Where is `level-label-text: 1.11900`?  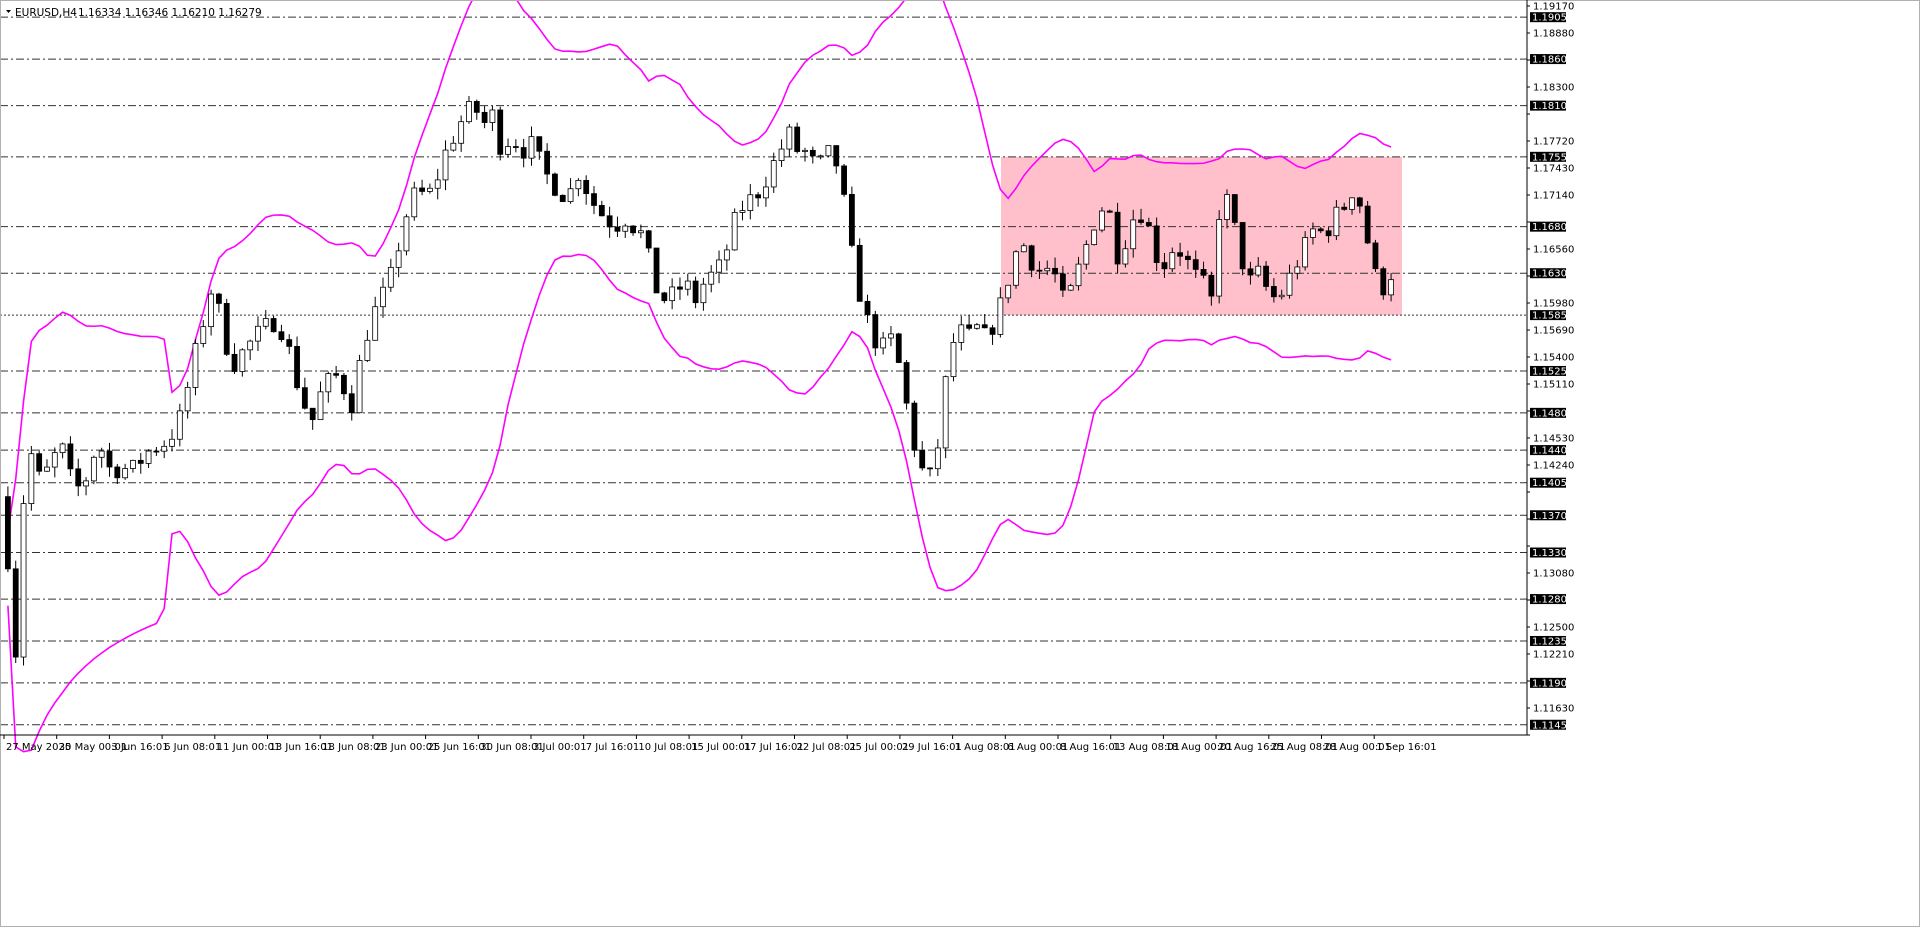 level-label-text: 1.11900 is located at coordinates (1552, 683).